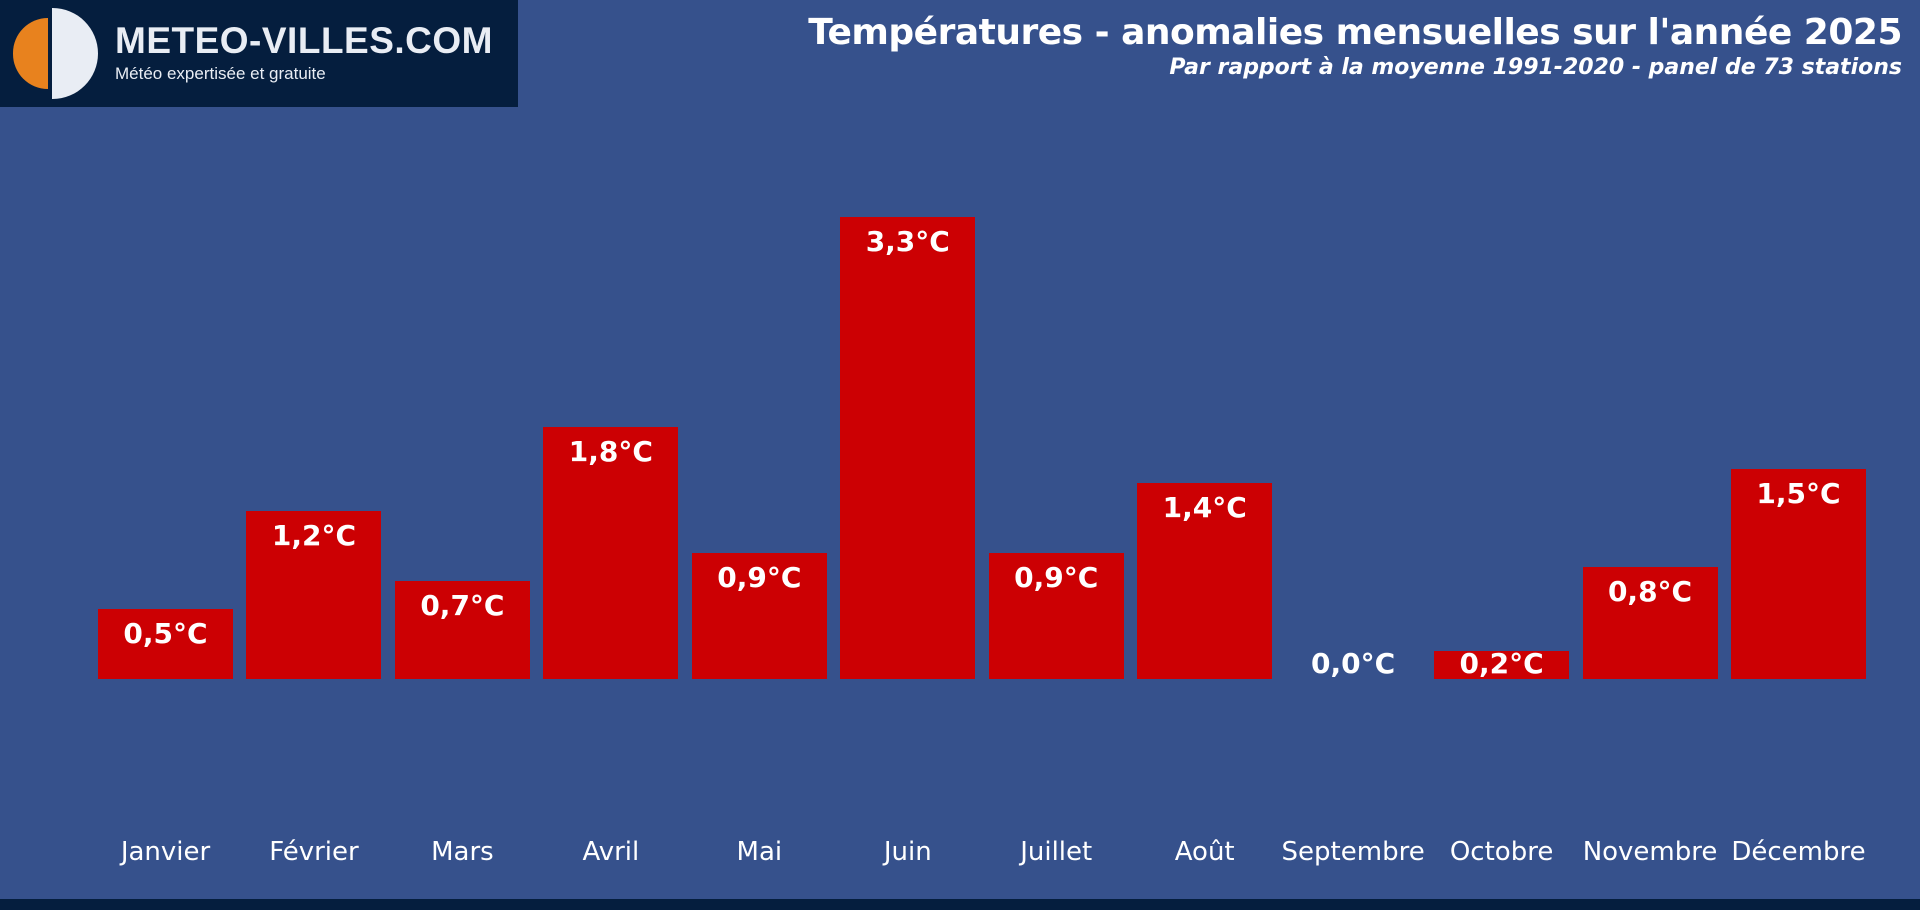 Image resolution: width=1920 pixels, height=910 pixels. Describe the element at coordinates (1798, 852) in the screenshot. I see `month-label: Décembre` at that location.